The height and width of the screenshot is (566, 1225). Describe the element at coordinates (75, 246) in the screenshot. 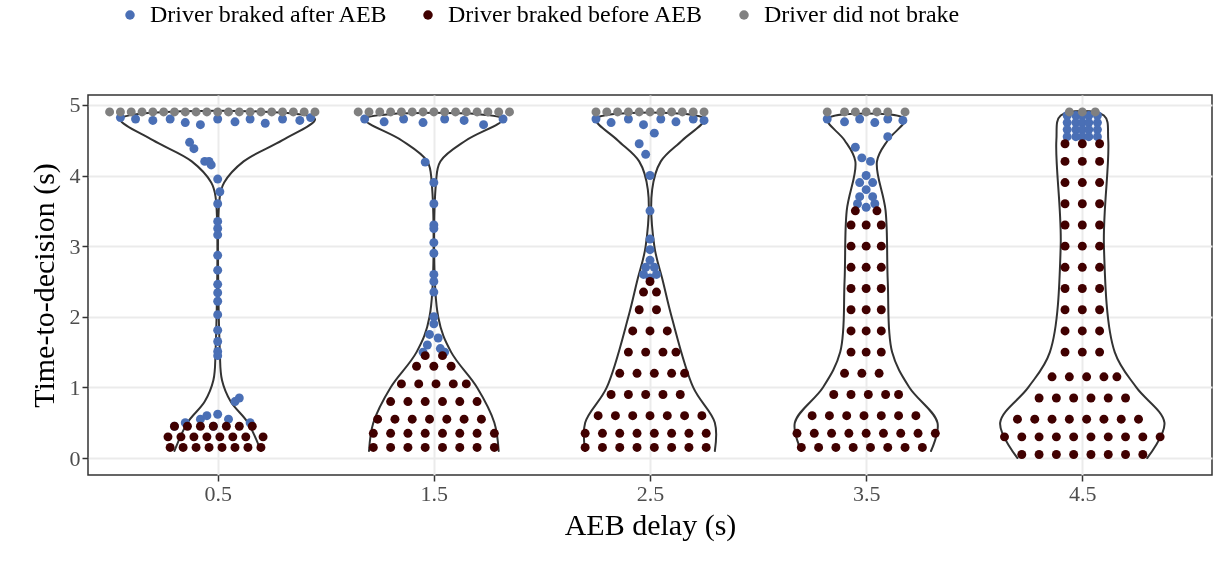

I see `y-tick-label: 3` at that location.